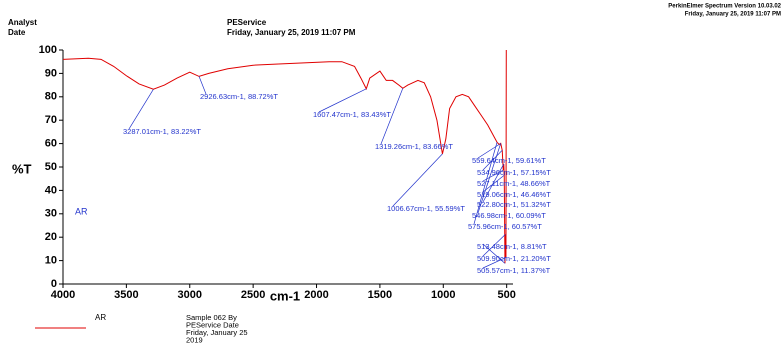  I want to click on annotation-label: 522.80cm-1, 51.32%T, so click(514, 204).